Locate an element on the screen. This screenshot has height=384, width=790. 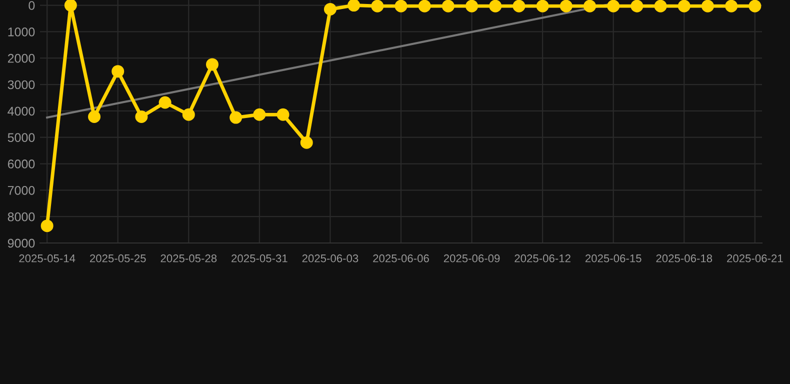
x-tick-label: 2025-06-03 is located at coordinates (330, 258).